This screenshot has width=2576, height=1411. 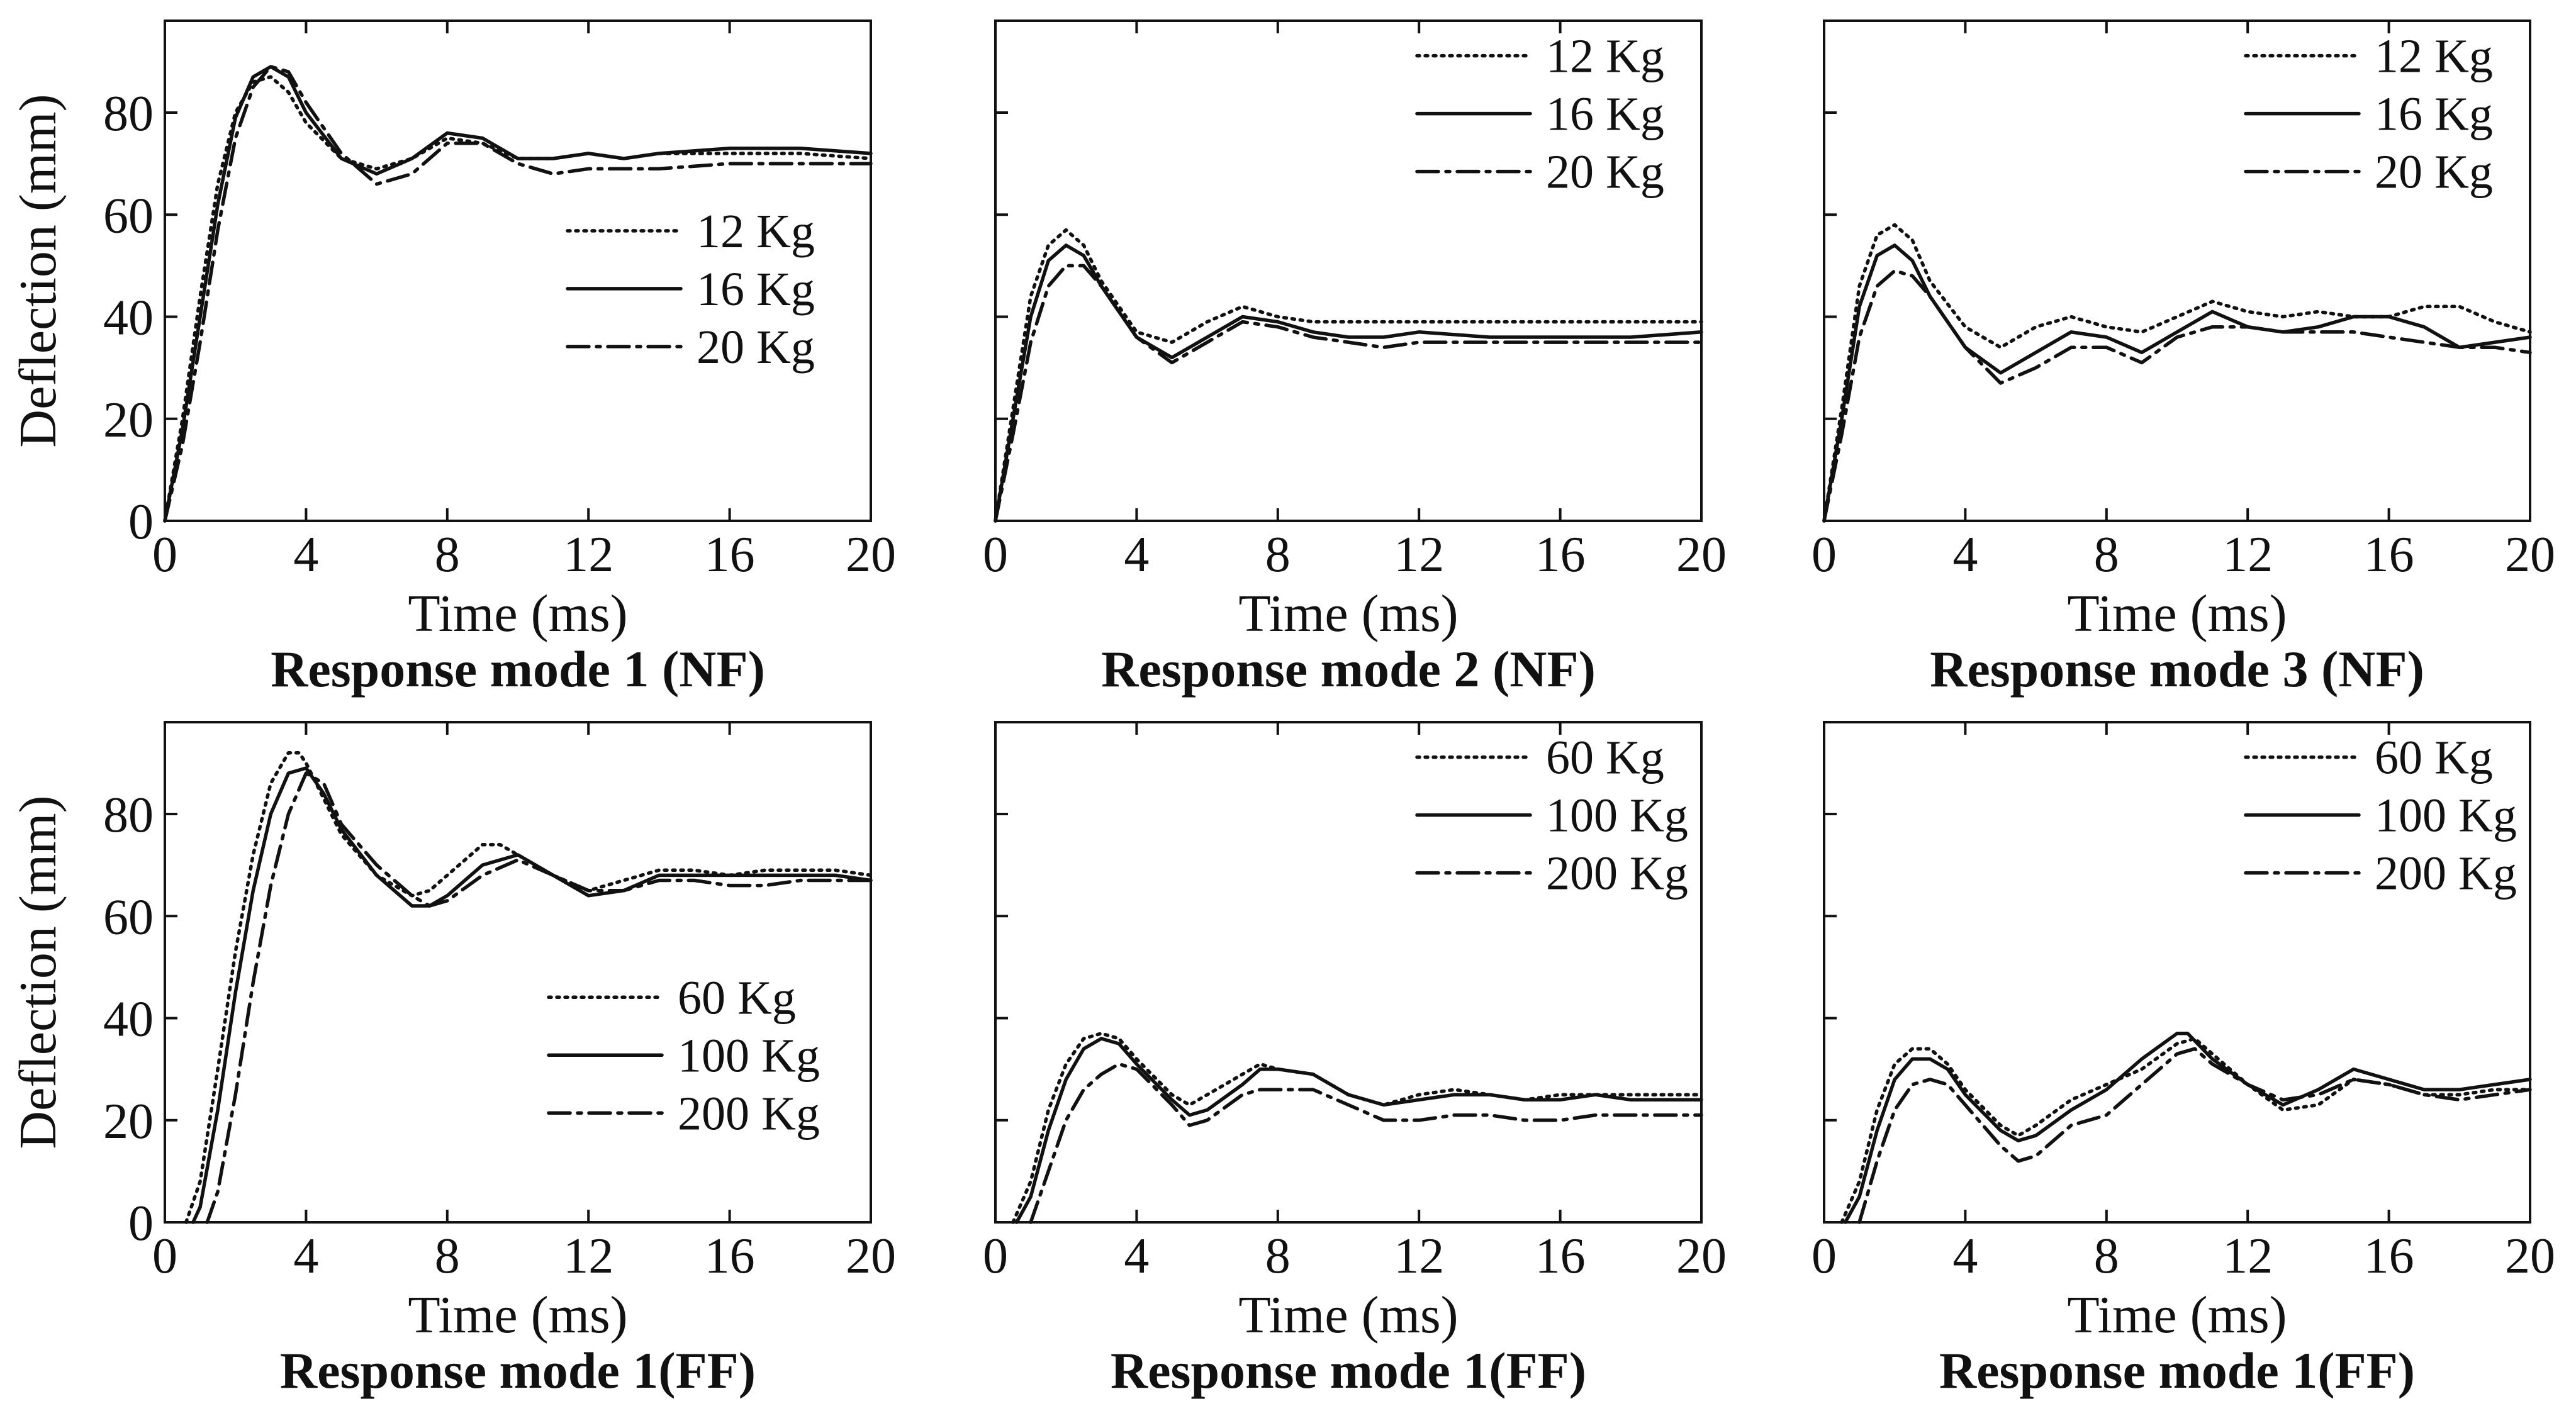 What do you see at coordinates (1605, 758) in the screenshot?
I see `legend-label: 60 Kg` at bounding box center [1605, 758].